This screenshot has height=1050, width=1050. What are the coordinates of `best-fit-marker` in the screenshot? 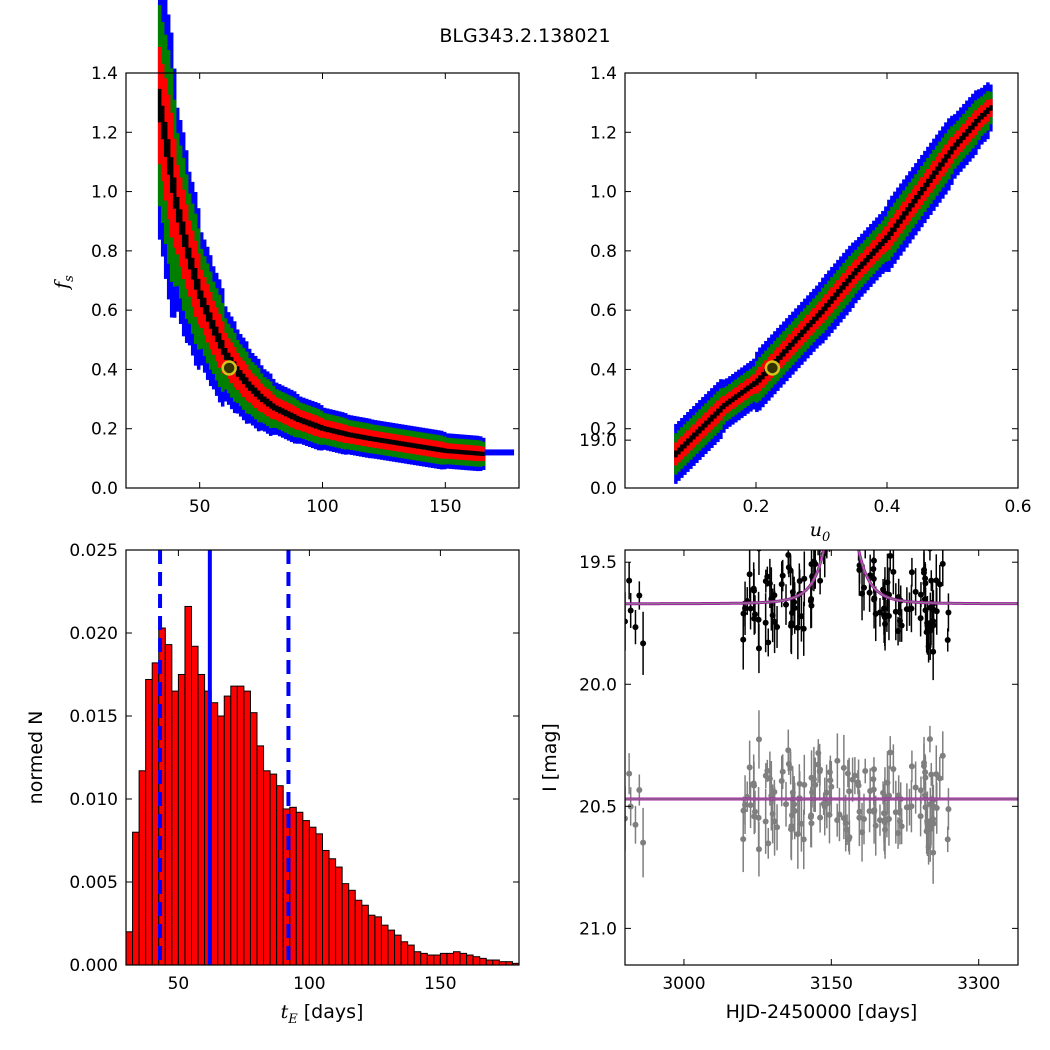 It's located at (229, 368).